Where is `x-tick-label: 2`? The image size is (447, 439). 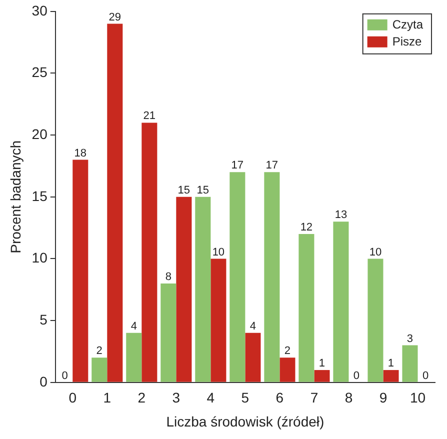 x-tick-label: 2 is located at coordinates (142, 398).